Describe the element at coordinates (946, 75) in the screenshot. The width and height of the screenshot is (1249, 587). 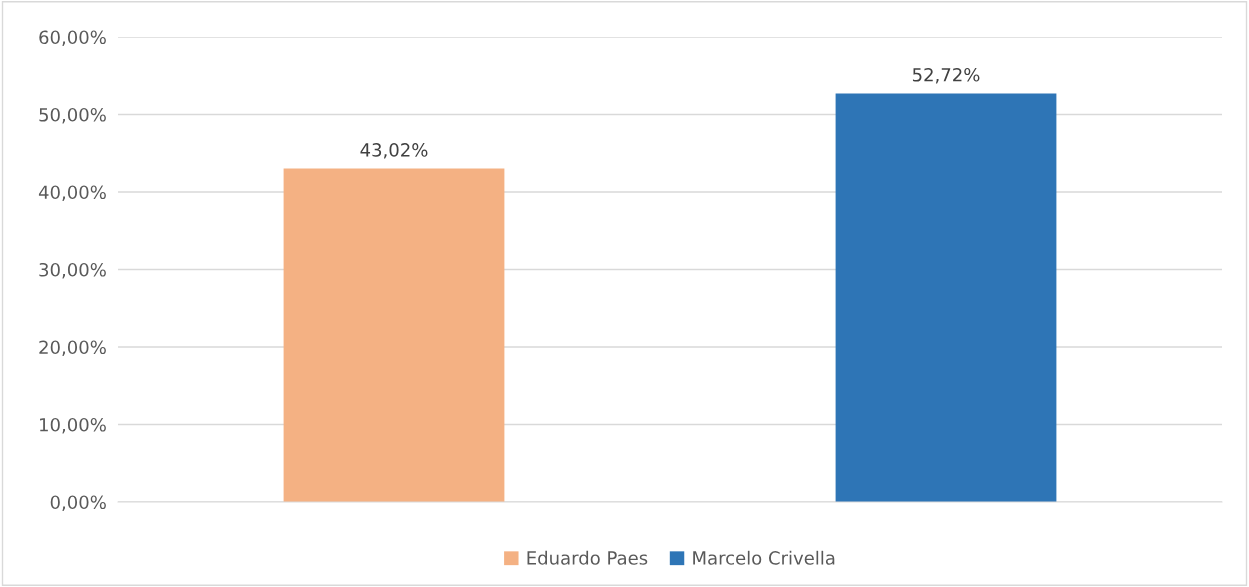
I see `data-label: 52,72%` at that location.